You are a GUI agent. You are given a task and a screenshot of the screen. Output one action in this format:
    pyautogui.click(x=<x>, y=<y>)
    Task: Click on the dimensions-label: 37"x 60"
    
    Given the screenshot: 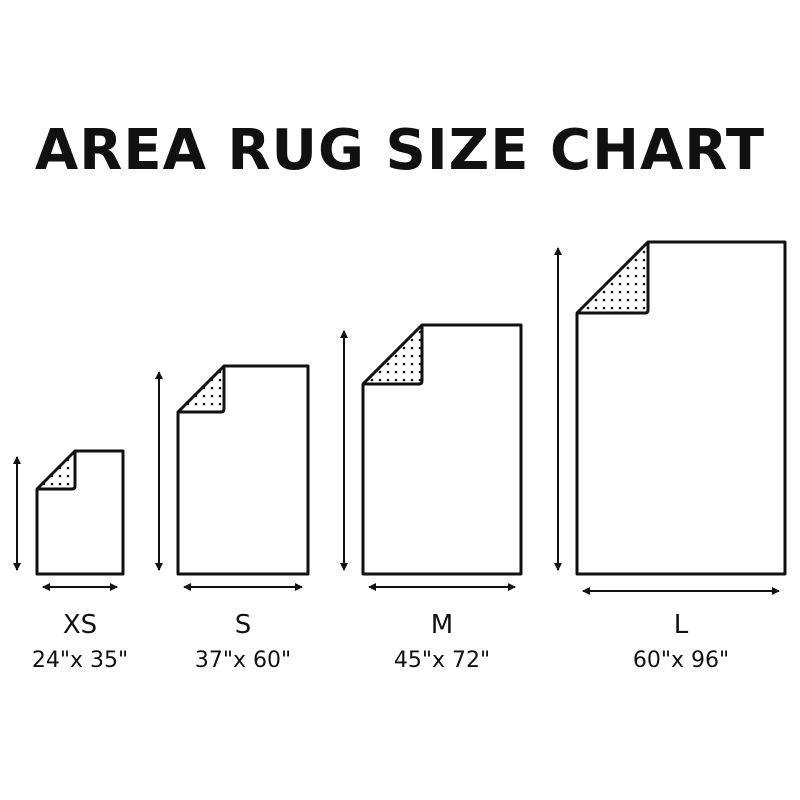 What is the action you would take?
    pyautogui.click(x=243, y=660)
    